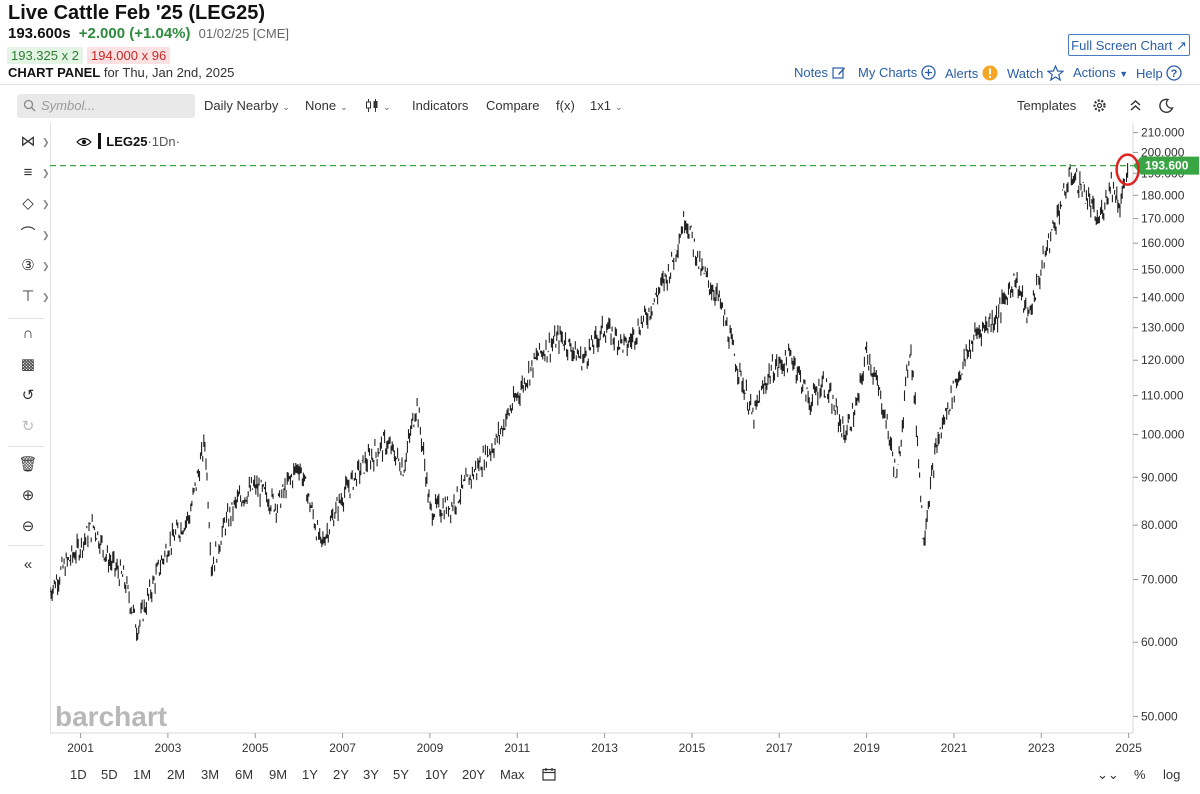  Describe the element at coordinates (838, 73) in the screenshot. I see `pencil-icon` at that location.